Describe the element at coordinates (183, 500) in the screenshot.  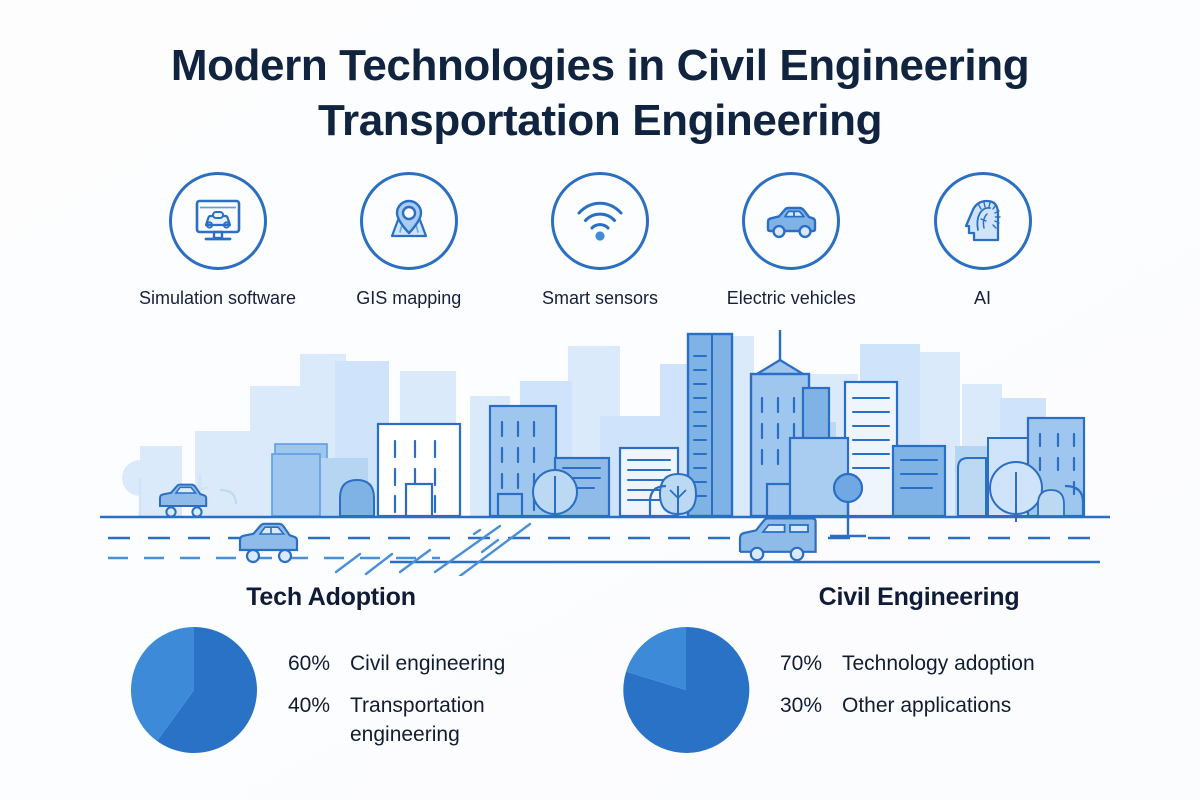
I see `vehicle-car-left` at that location.